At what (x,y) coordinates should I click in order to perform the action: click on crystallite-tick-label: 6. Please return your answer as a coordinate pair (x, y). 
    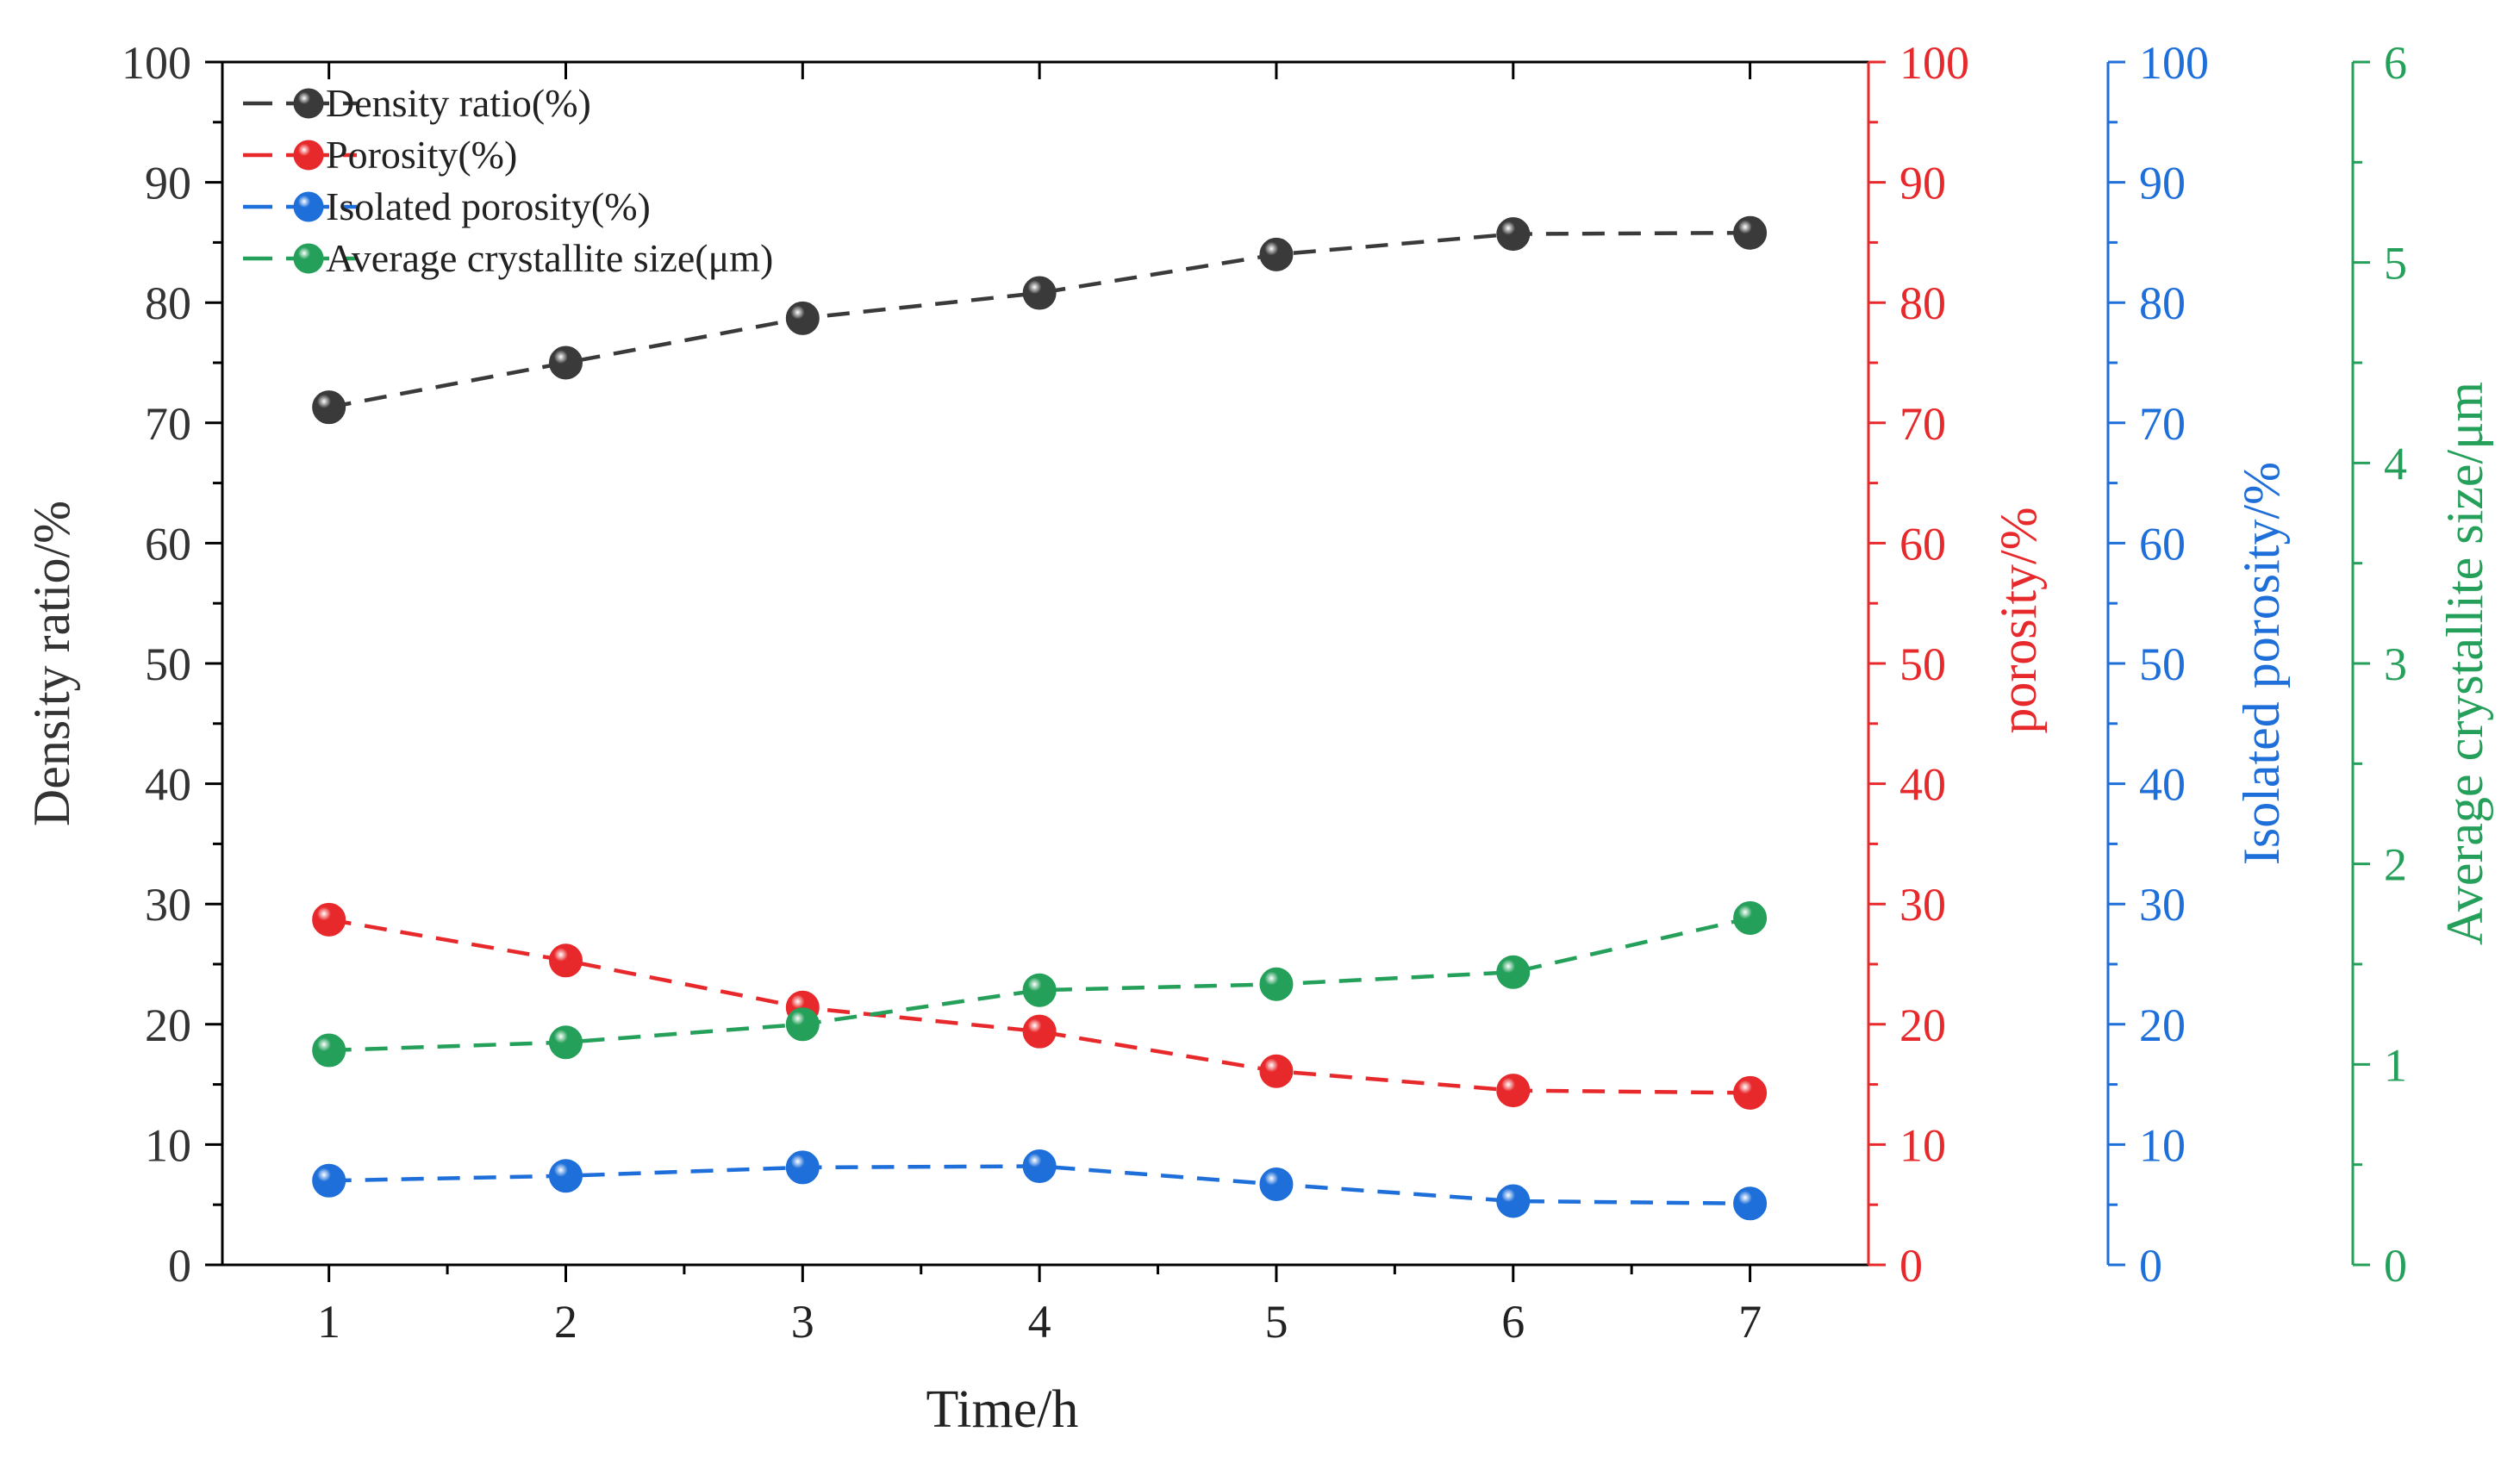
    Looking at the image, I should click on (2396, 63).